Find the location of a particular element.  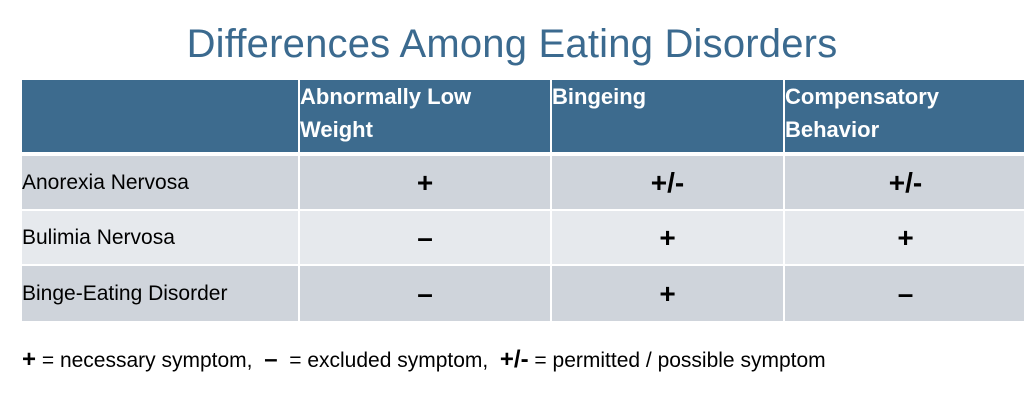

header-abnormally-low-weight: Abnormally Low Weight is located at coordinates (425, 118).